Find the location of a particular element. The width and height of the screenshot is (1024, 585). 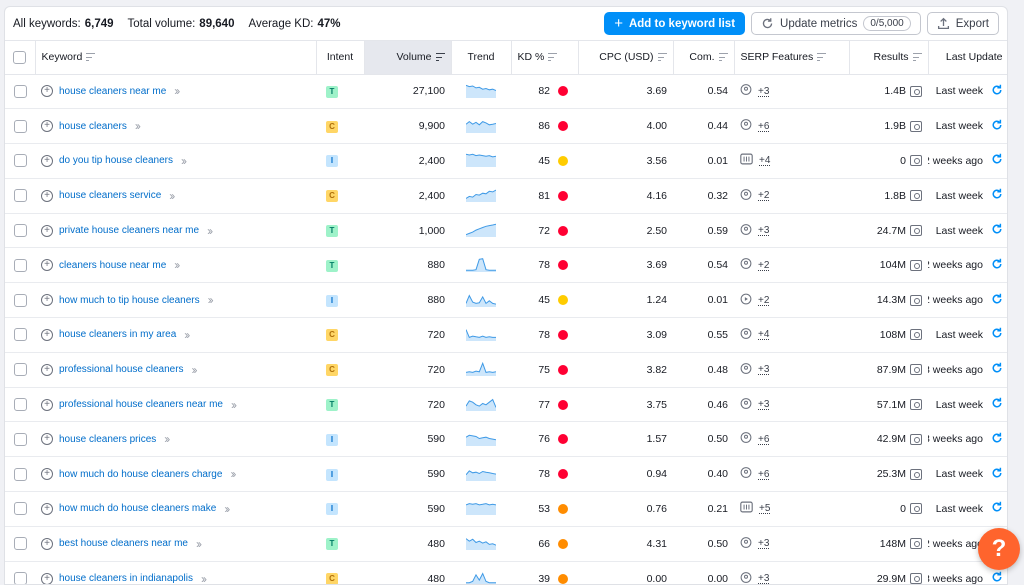

keyword-link: house cleaners in my area is located at coordinates (118, 335).